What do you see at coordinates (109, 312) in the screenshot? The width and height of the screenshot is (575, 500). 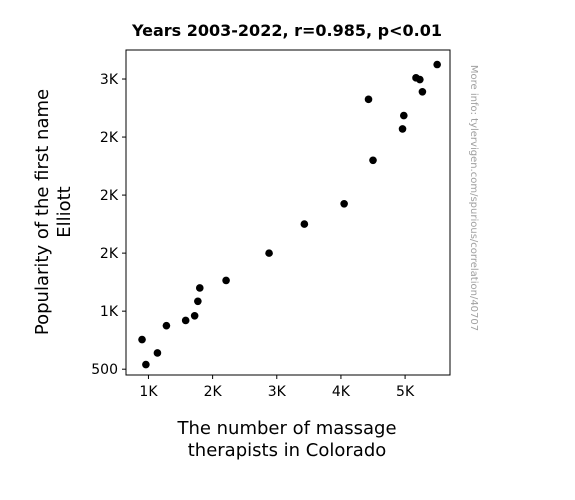 I see `y-tick-label: 1K` at bounding box center [109, 312].